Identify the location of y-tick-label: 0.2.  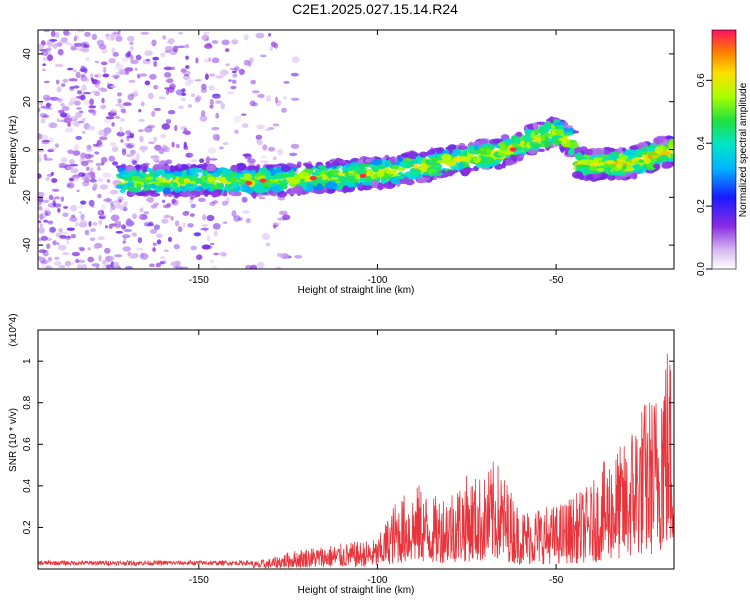
(27, 527).